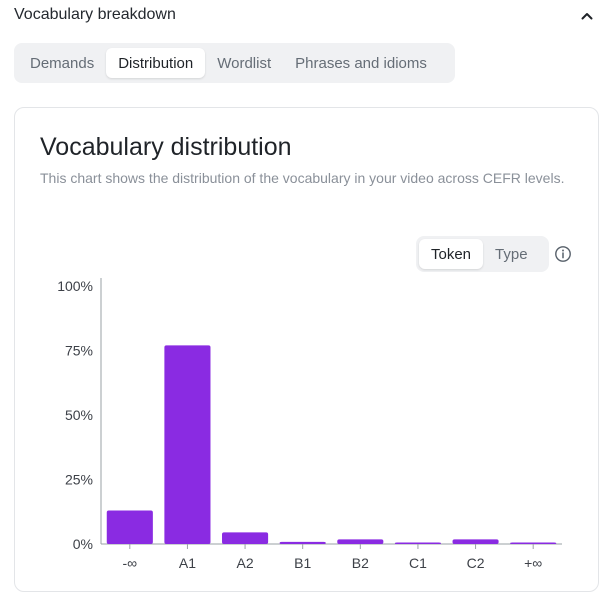 The image size is (613, 599). What do you see at coordinates (156, 63) in the screenshot?
I see `tab-distribution: Distribution` at bounding box center [156, 63].